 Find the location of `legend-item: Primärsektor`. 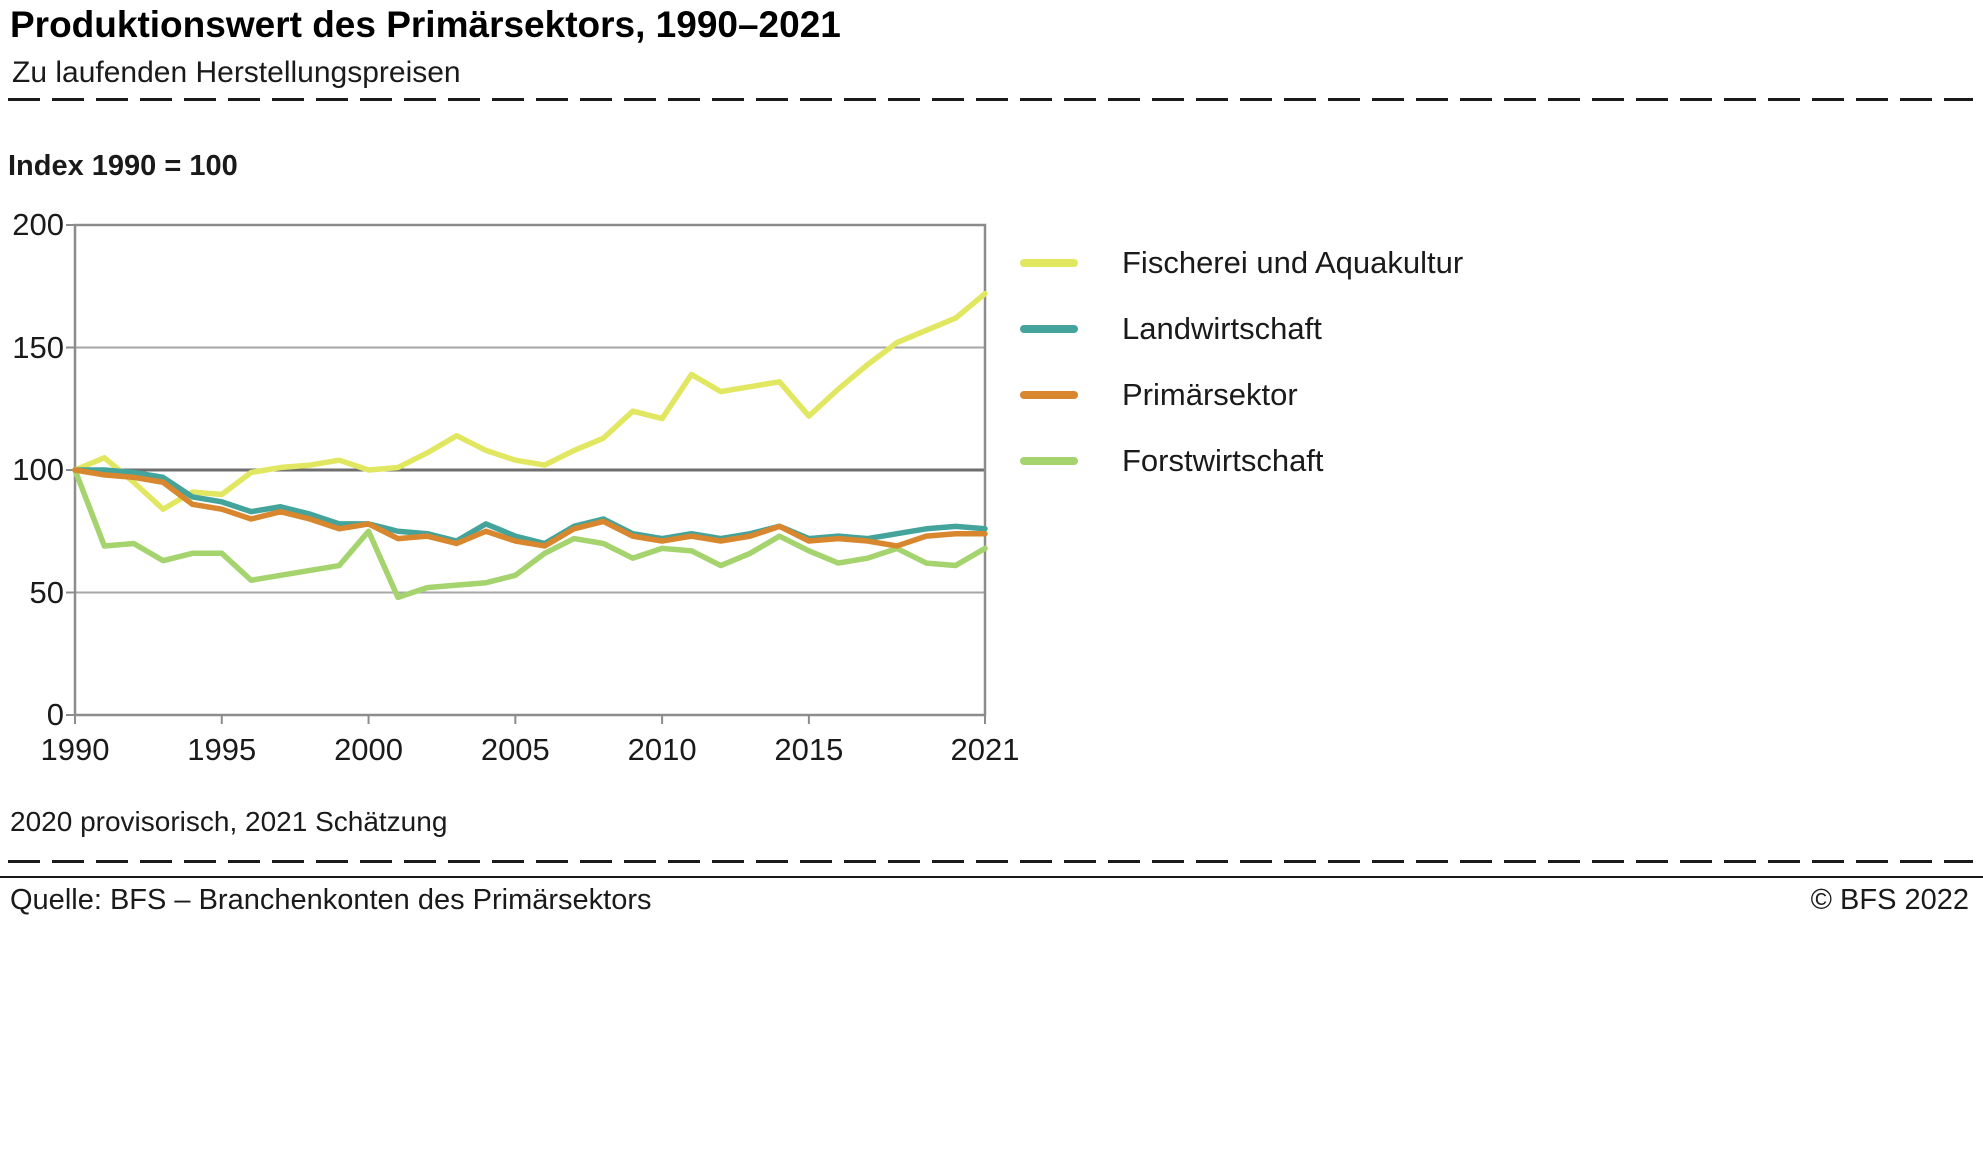

legend-item: Primärsektor is located at coordinates (1241, 395).